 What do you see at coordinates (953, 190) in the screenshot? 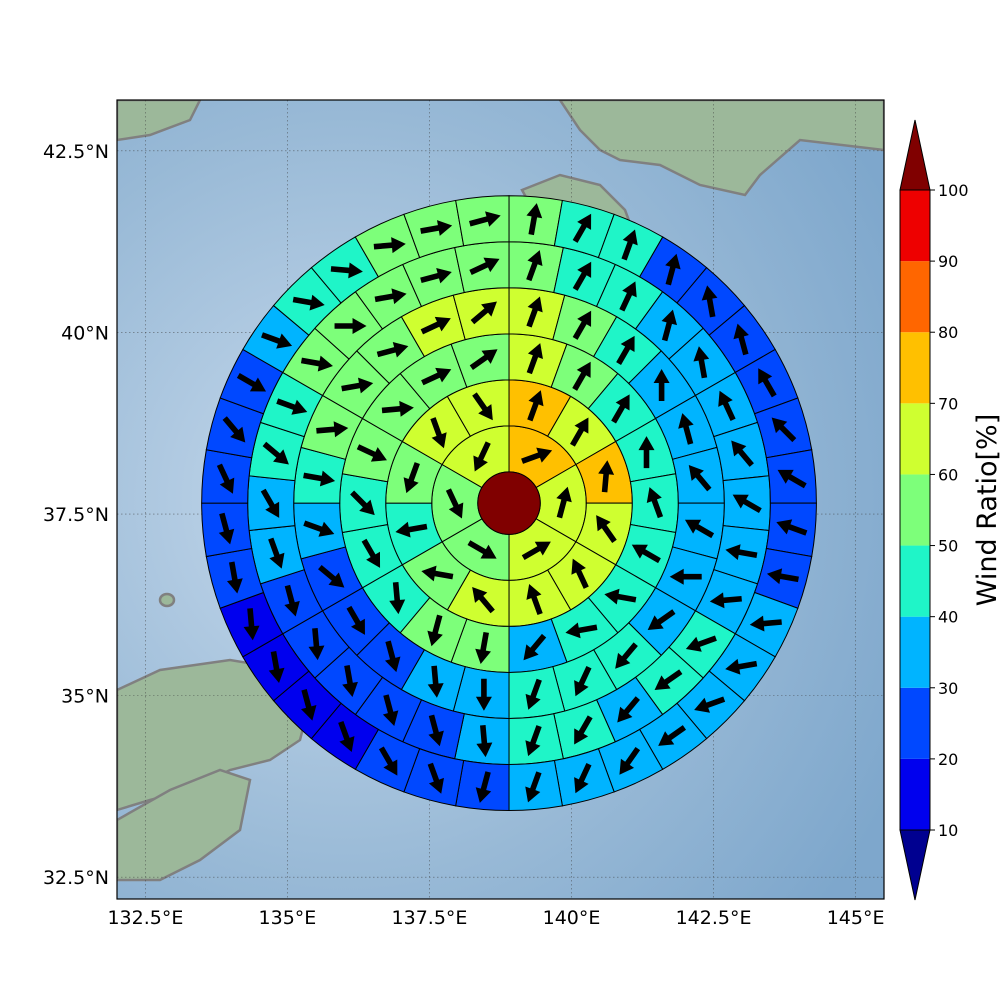
I see `colorbar-tick-label: 100` at bounding box center [953, 190].